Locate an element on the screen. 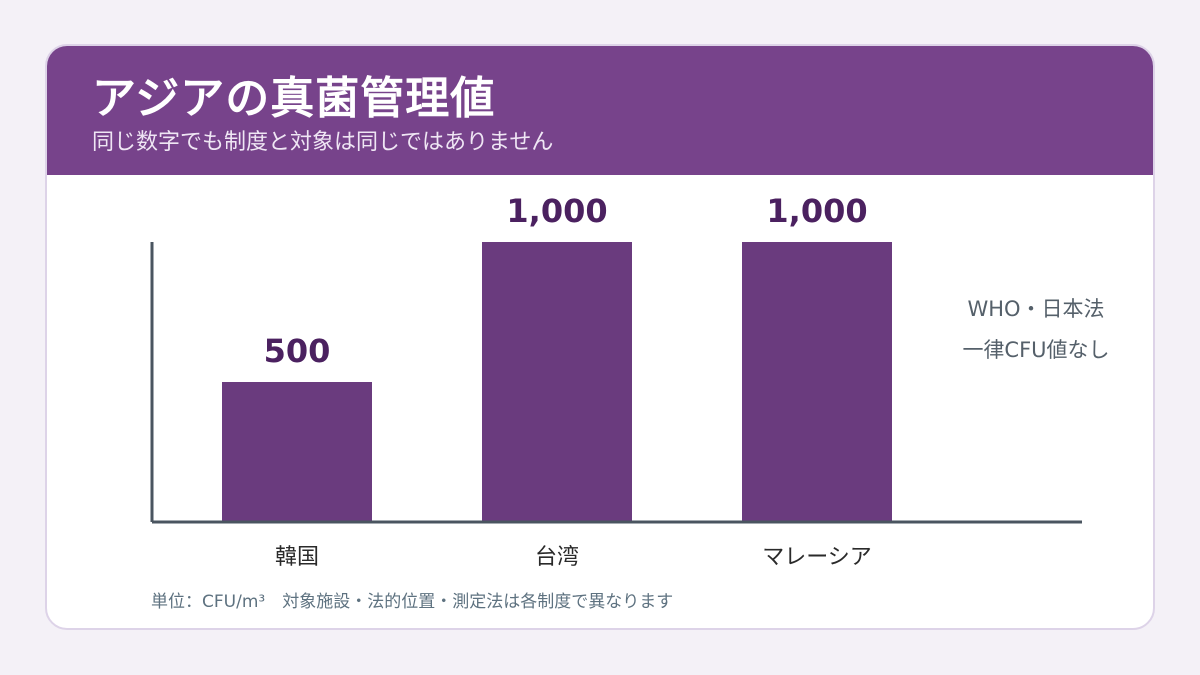 Image resolution: width=1200 pixels, height=675 pixels. bar-value-label-2: 1,000 is located at coordinates (816, 211).